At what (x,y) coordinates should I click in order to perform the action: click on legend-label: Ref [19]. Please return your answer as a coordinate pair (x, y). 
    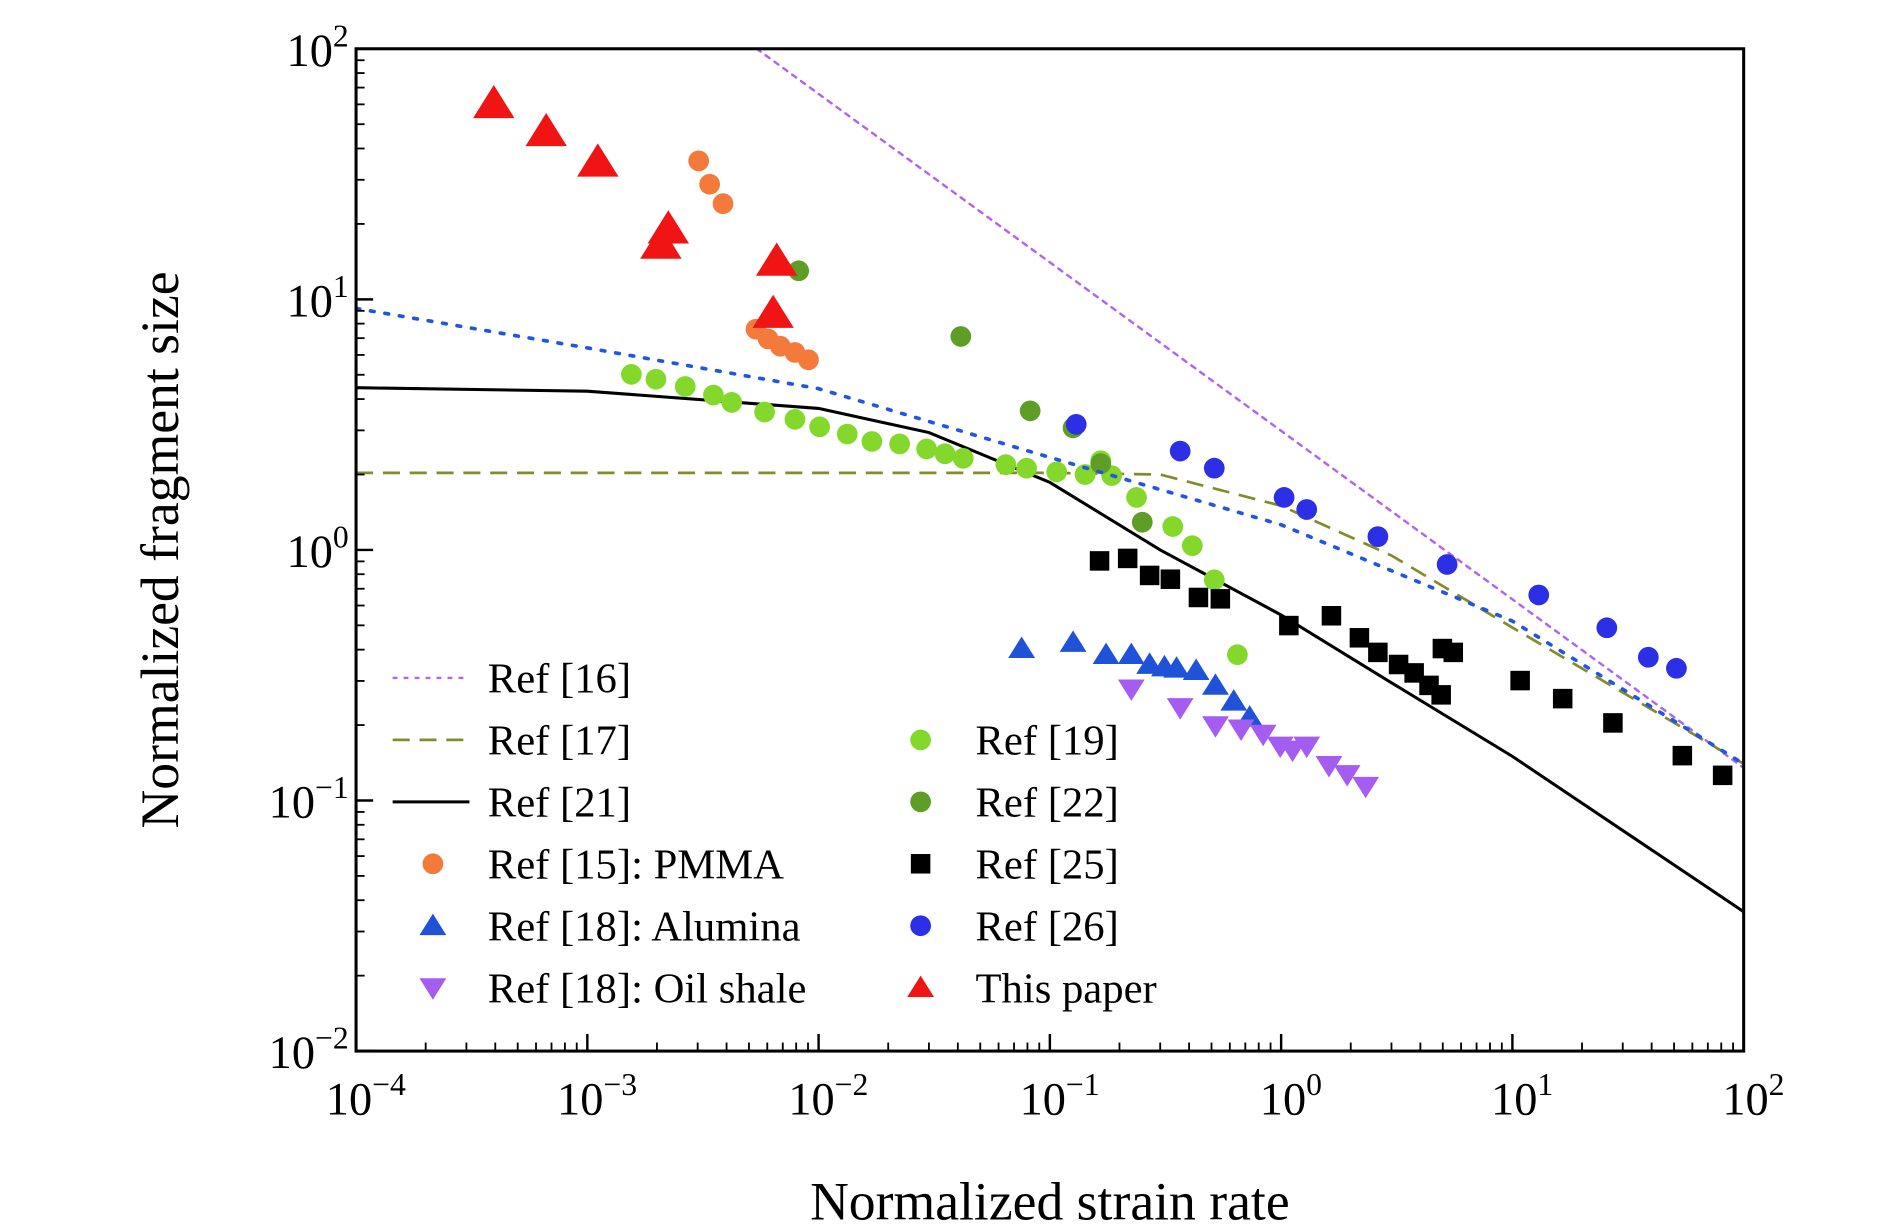
    Looking at the image, I should click on (1046, 741).